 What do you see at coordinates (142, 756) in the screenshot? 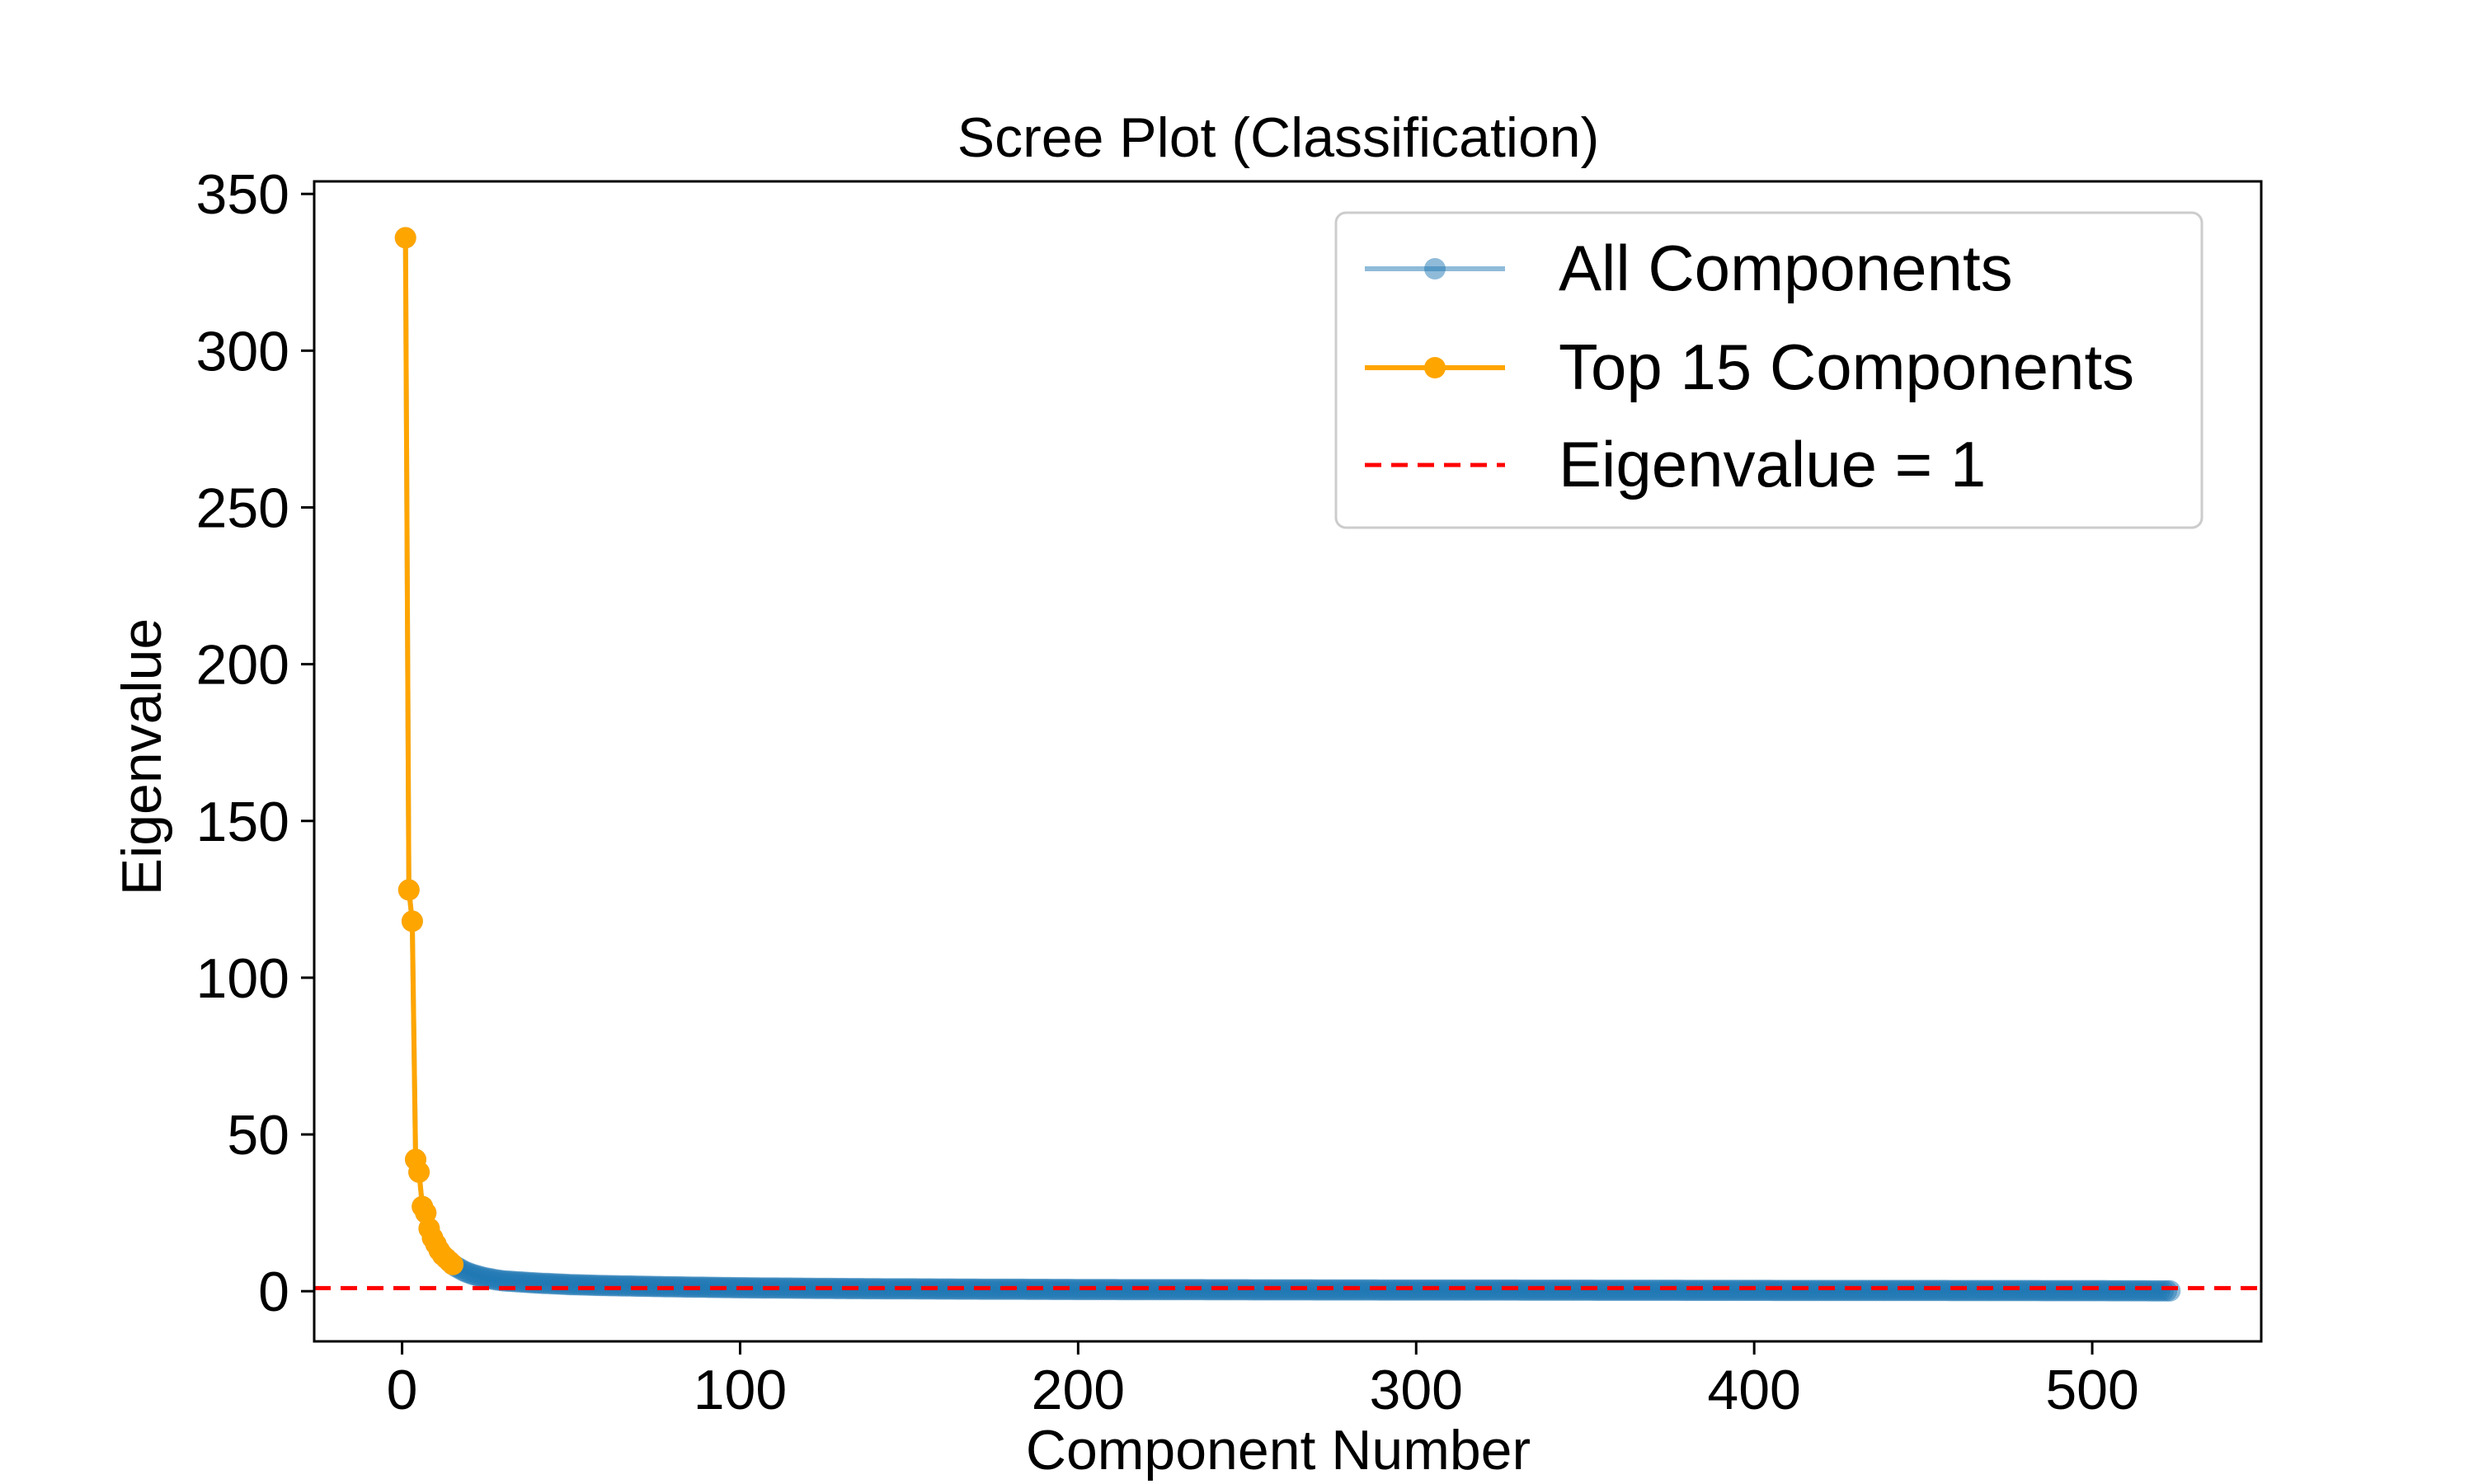
I see `y-axis-label: Eigenvalue` at bounding box center [142, 756].